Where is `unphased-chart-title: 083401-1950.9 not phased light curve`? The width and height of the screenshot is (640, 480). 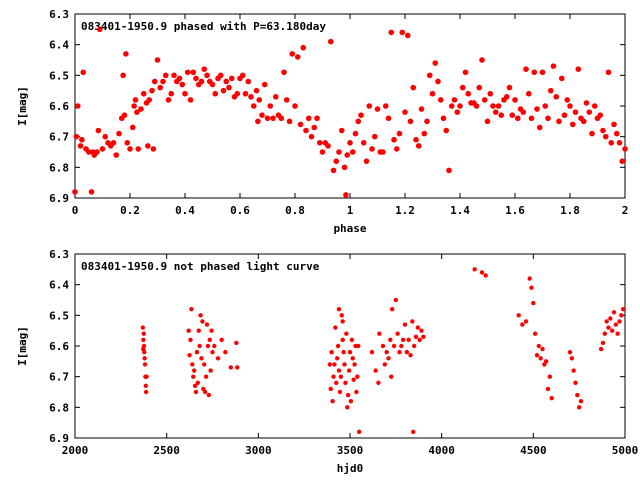
unphased-chart-title: 083401-1950.9 not phased light curve is located at coordinates (200, 266).